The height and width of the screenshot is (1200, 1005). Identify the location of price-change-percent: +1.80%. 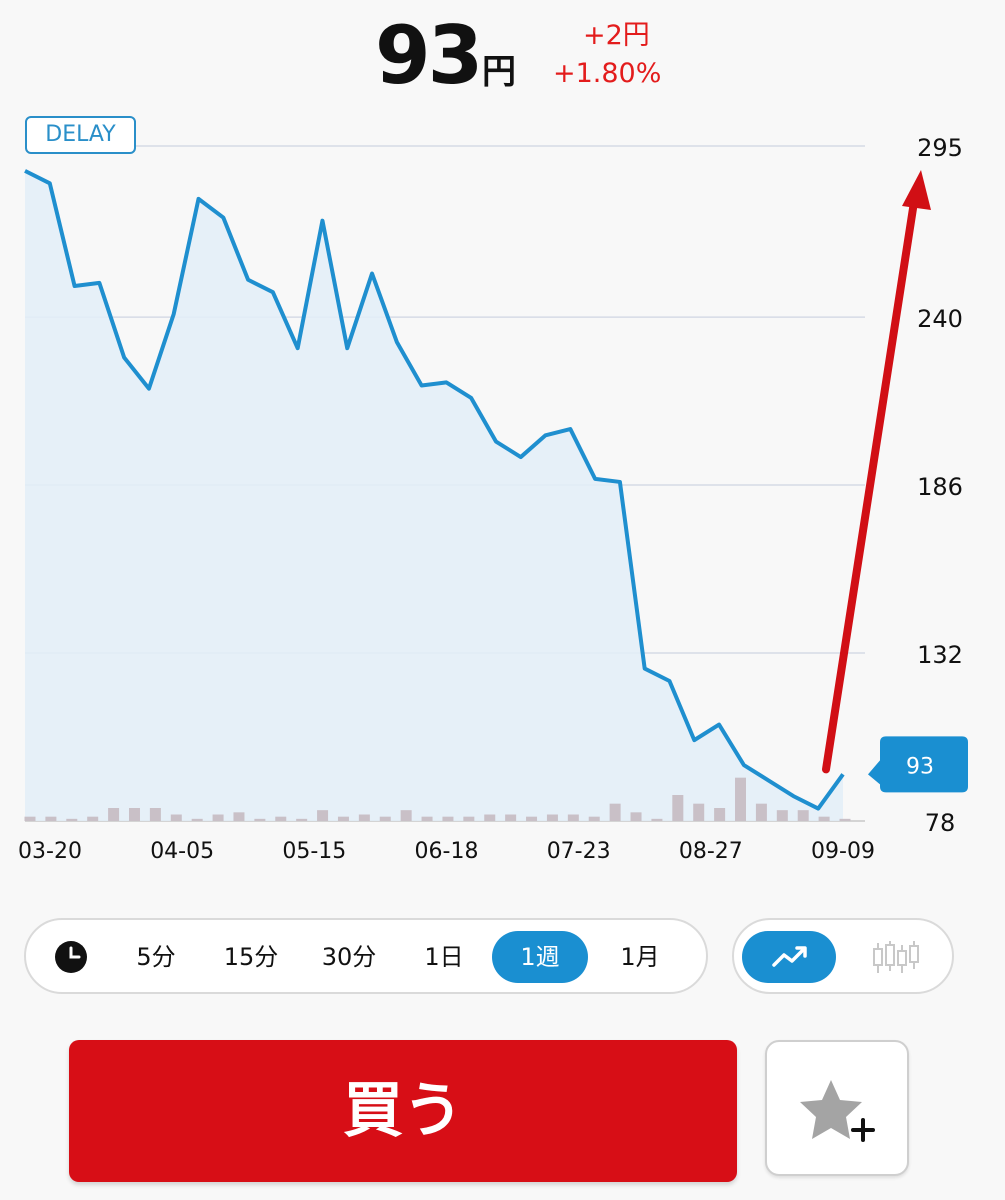
(607, 73).